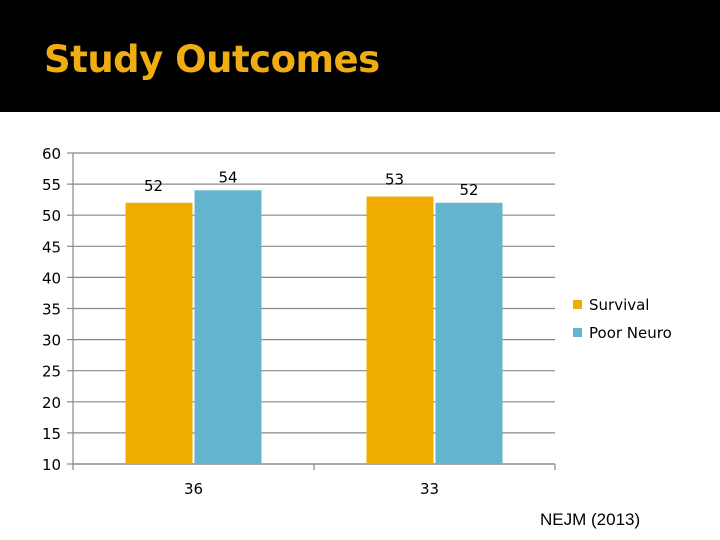 The height and width of the screenshot is (540, 720). I want to click on legend-label: Survival, so click(619, 305).